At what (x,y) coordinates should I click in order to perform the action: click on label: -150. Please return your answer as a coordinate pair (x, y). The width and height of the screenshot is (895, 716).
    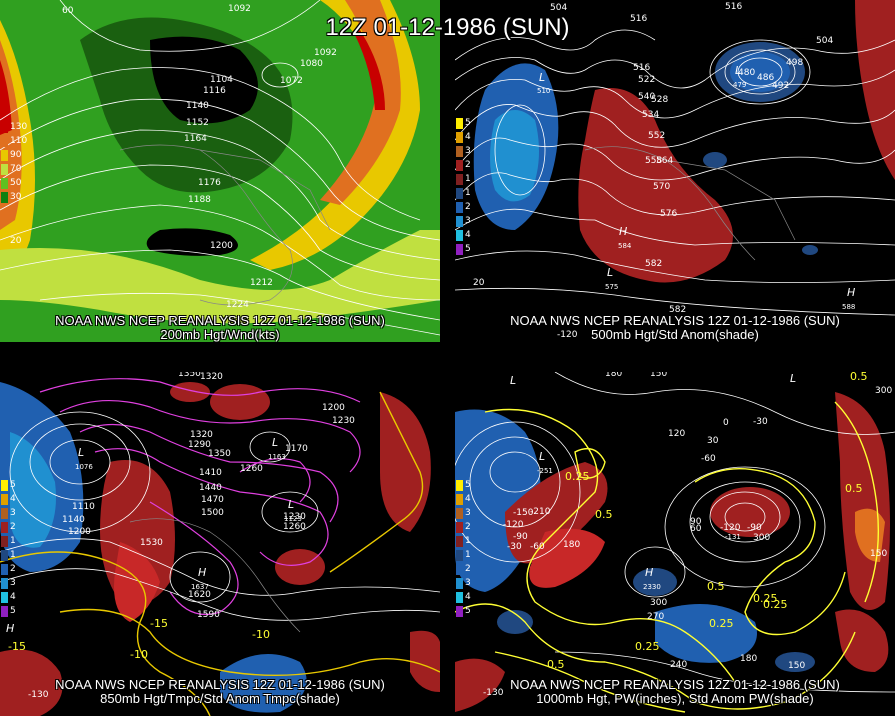
    Looking at the image, I should click on (523, 513).